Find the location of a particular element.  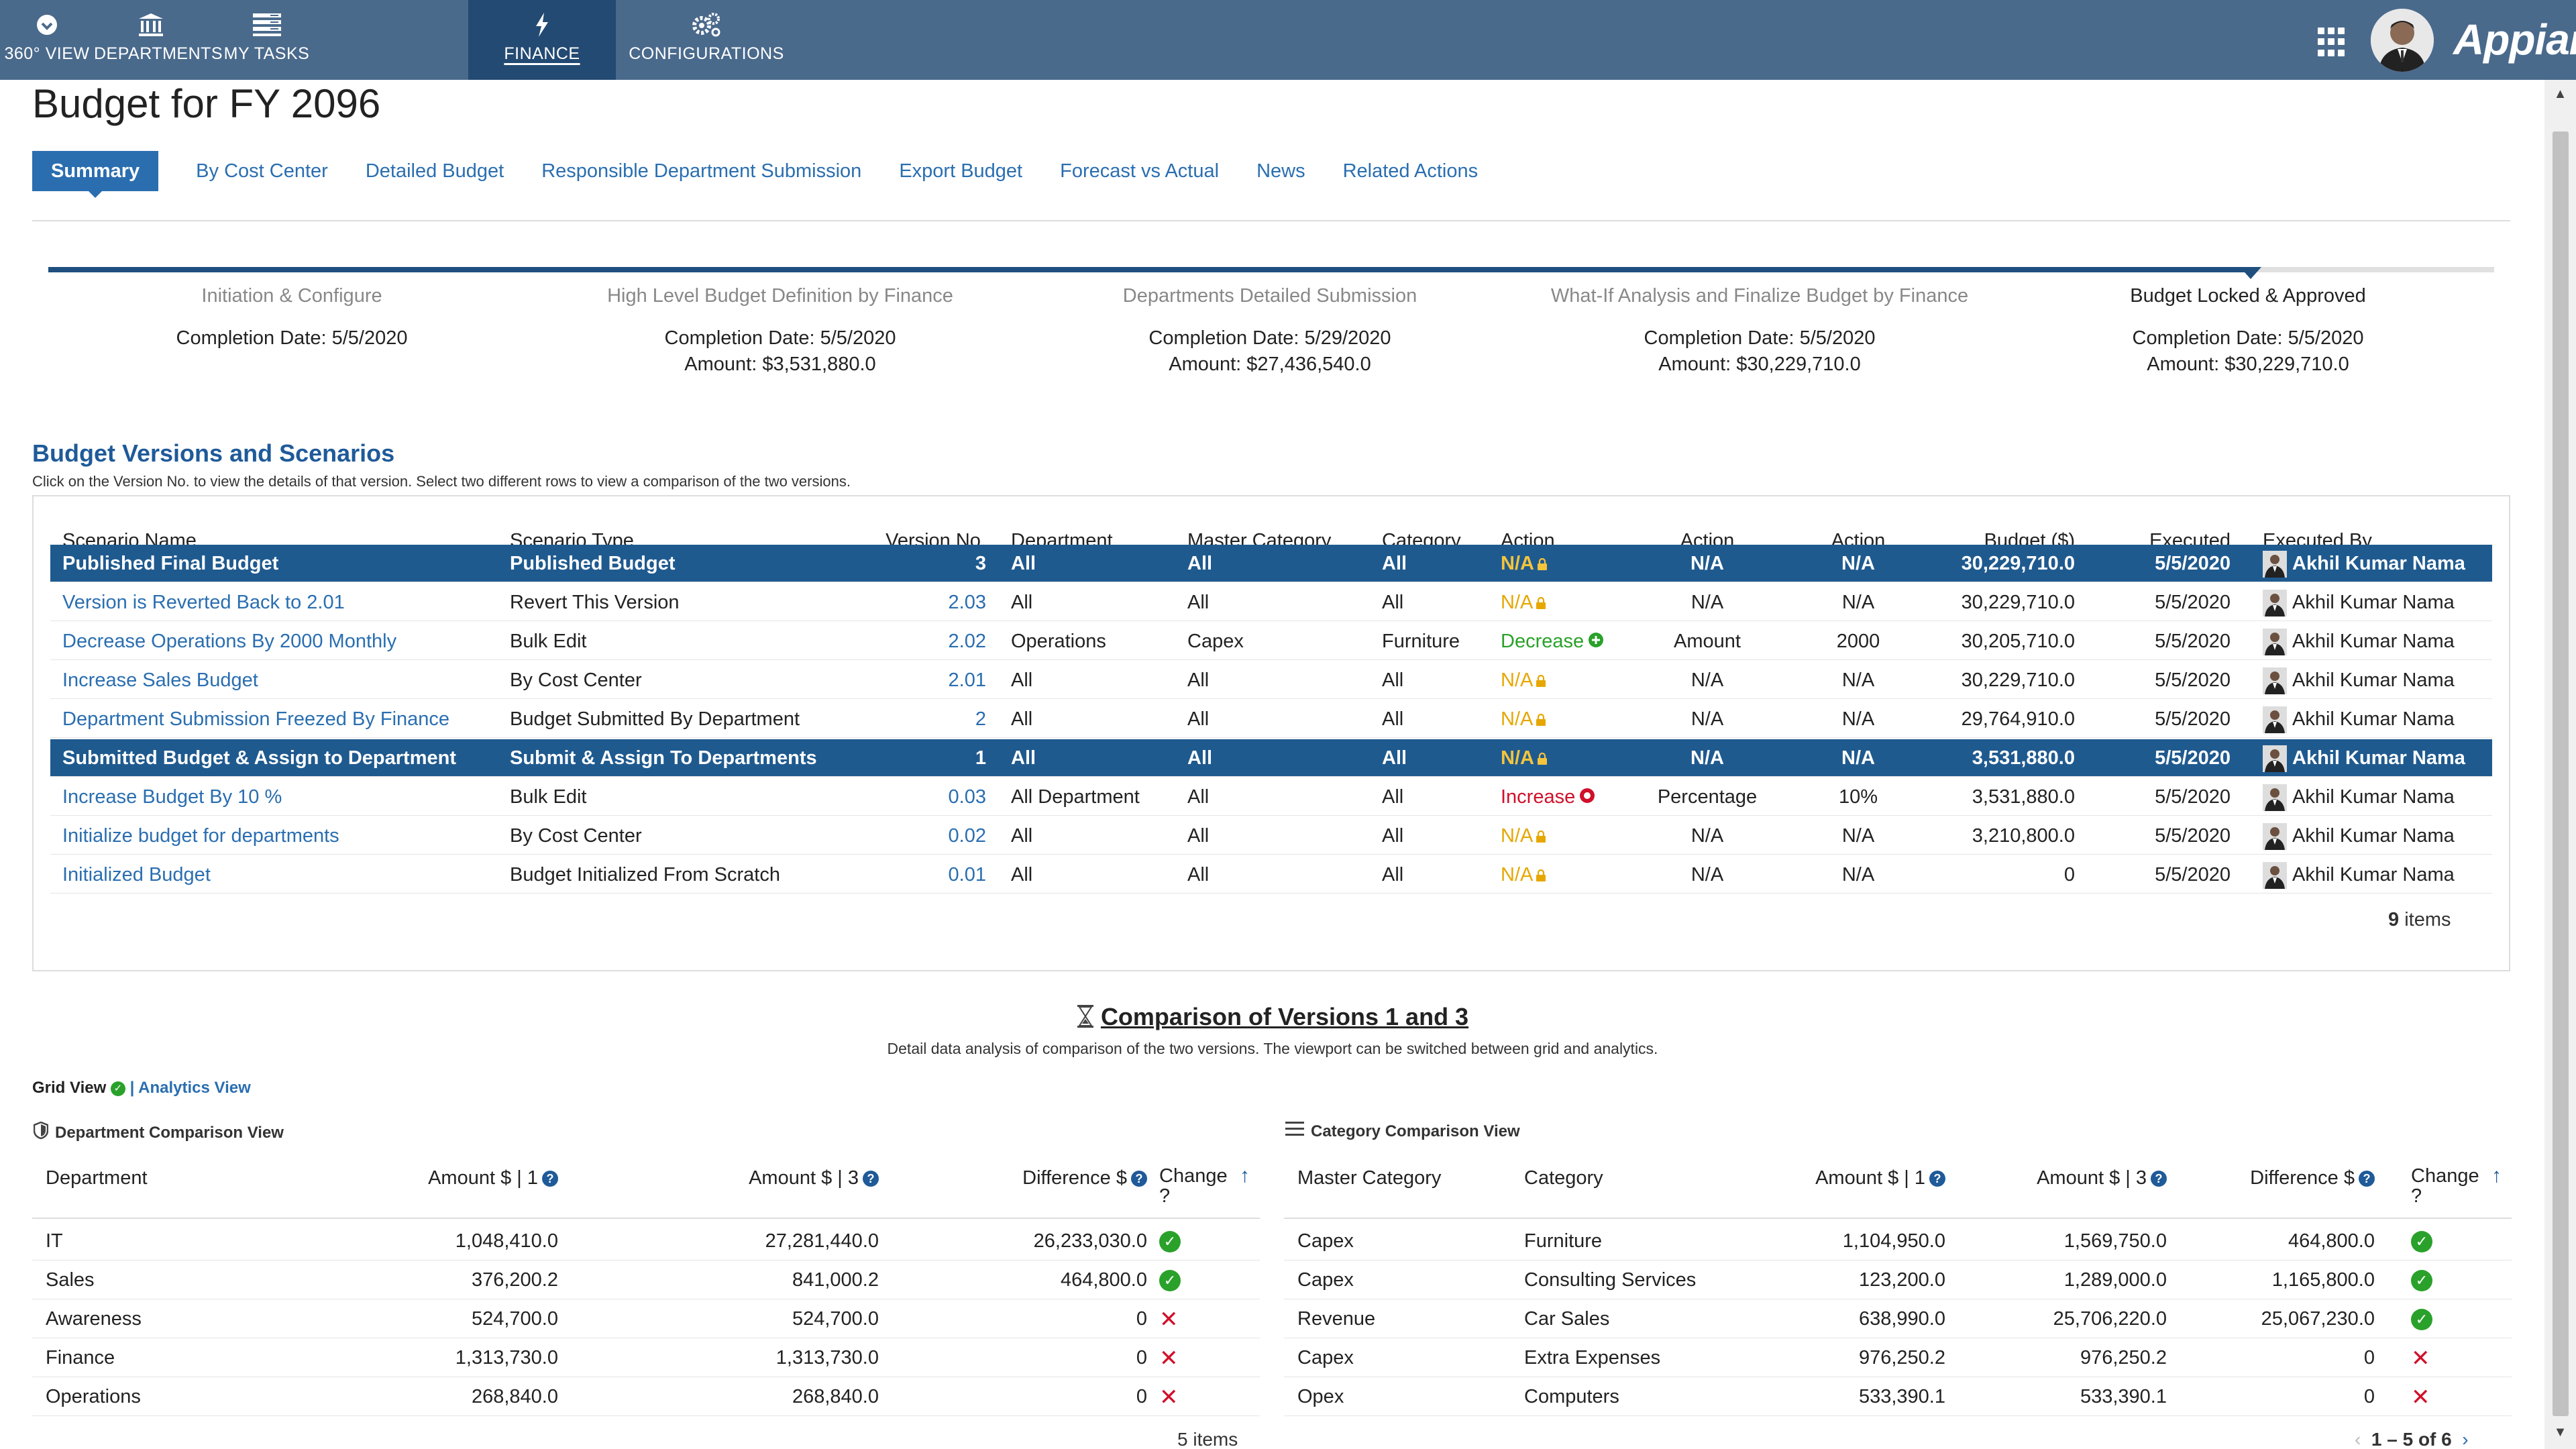

nav-item-finance: FINANCE is located at coordinates (542, 40).